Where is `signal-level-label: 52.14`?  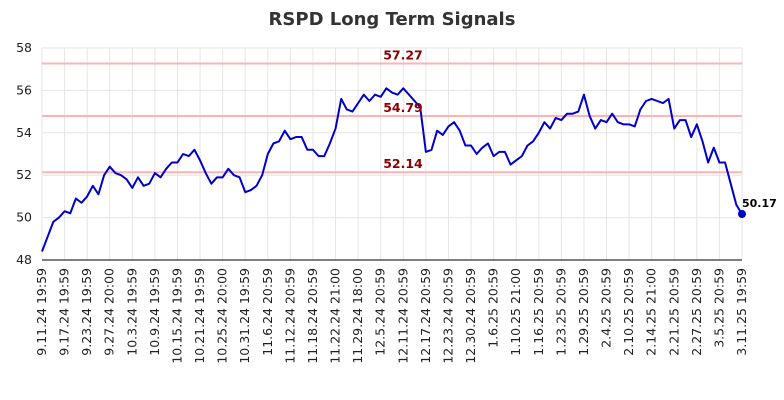
signal-level-label: 52.14 is located at coordinates (403, 163).